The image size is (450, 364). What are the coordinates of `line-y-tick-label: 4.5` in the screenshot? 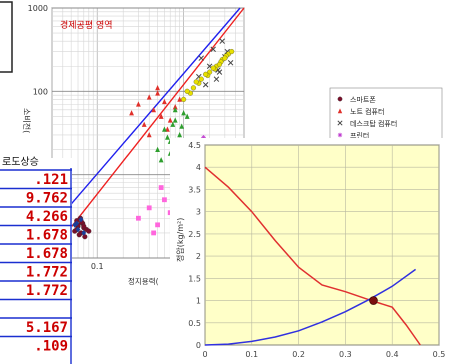 It's located at (194, 145).